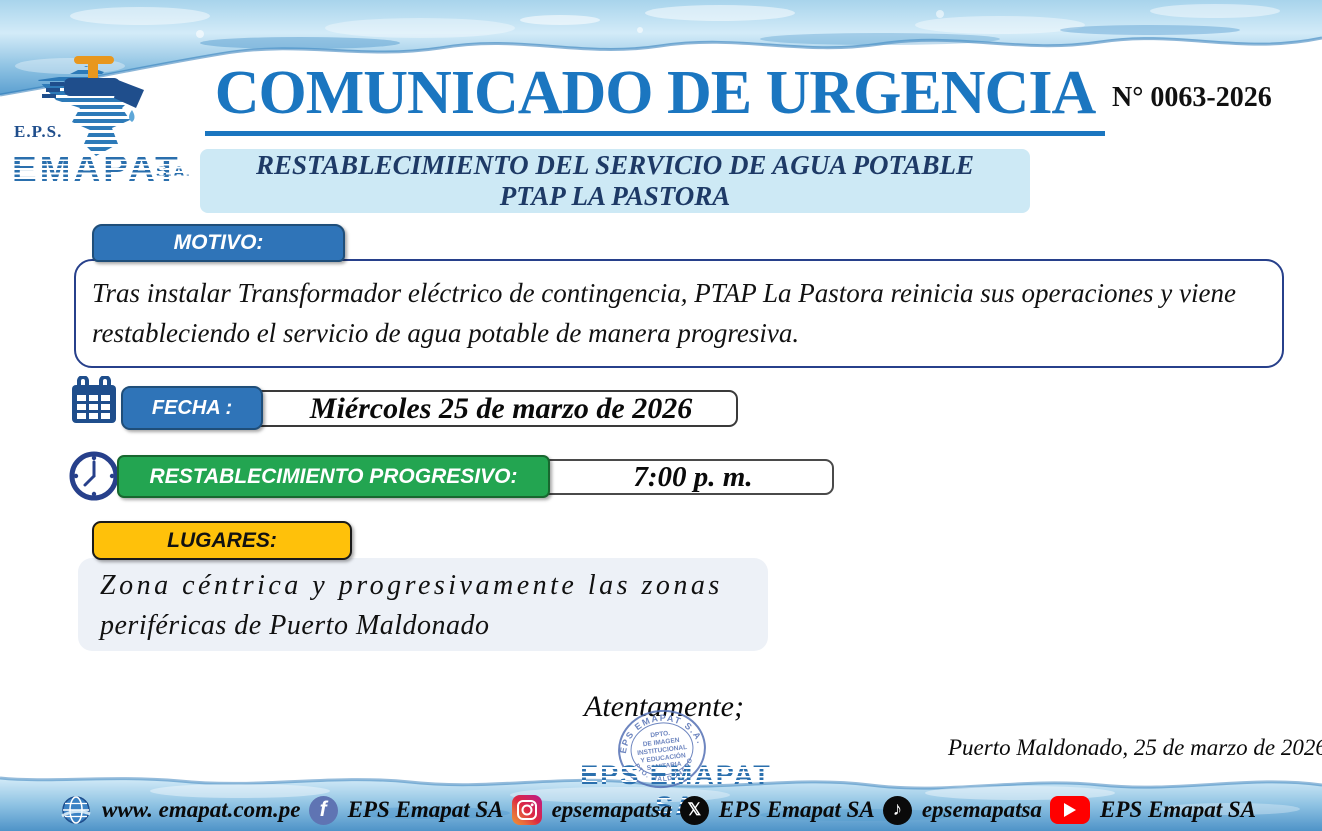 This screenshot has width=1322, height=831. I want to click on restablecimiento-value: 7:00 p. m., so click(693, 476).